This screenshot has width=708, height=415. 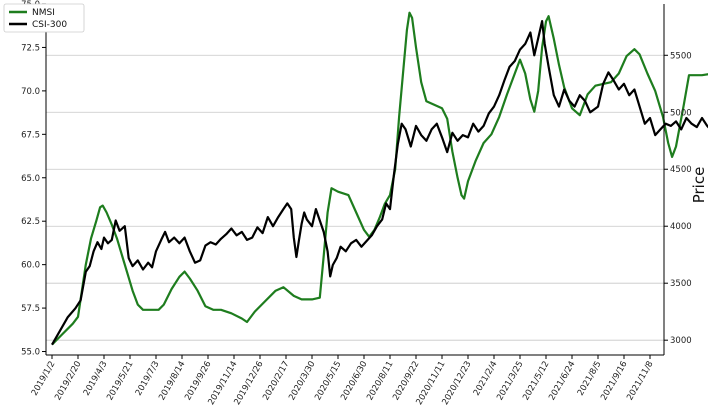 I want to click on right-tick-label-2: 4000, so click(x=681, y=227).